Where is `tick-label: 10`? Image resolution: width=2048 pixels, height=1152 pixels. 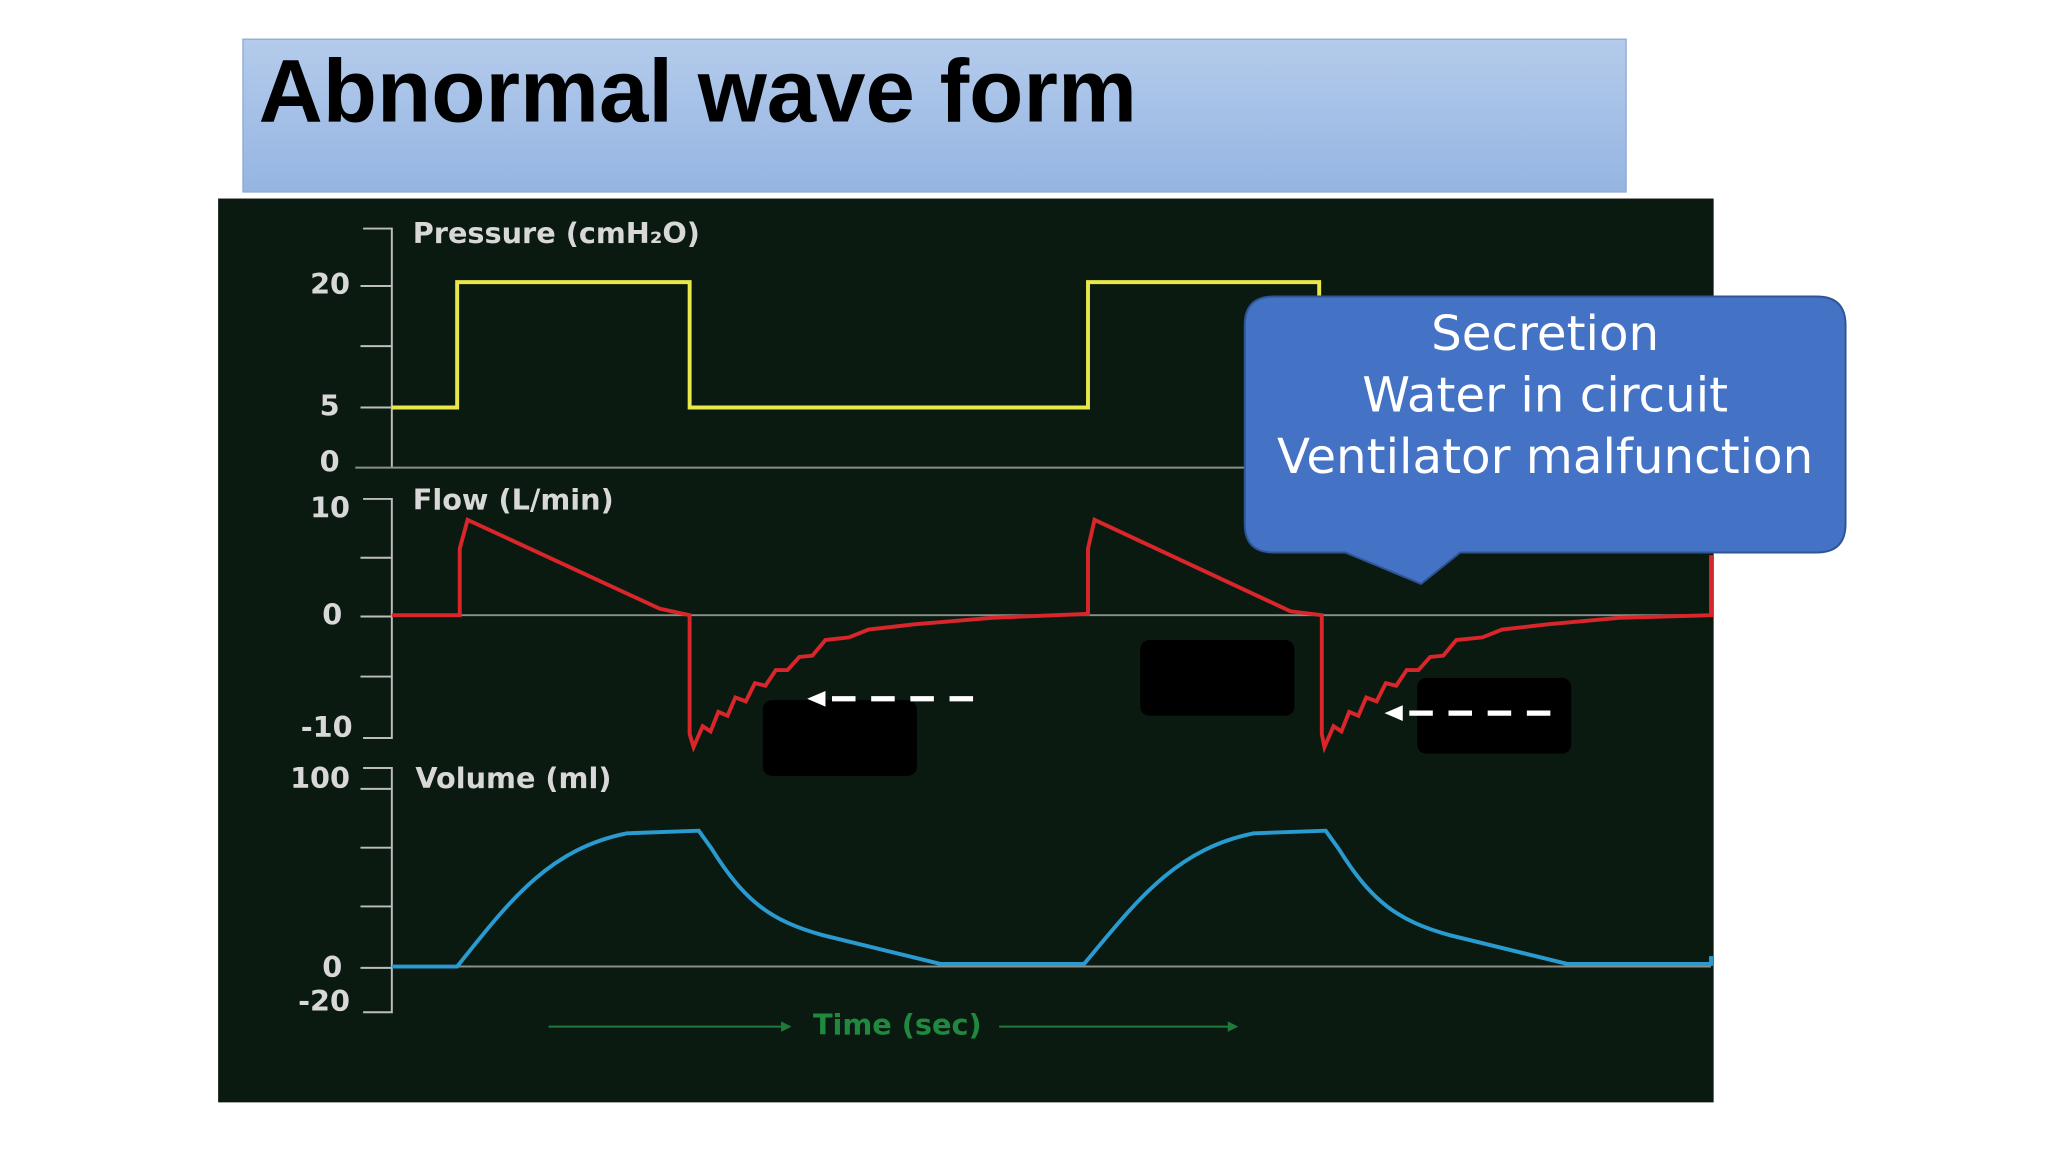
tick-label: 10 is located at coordinates (330, 507).